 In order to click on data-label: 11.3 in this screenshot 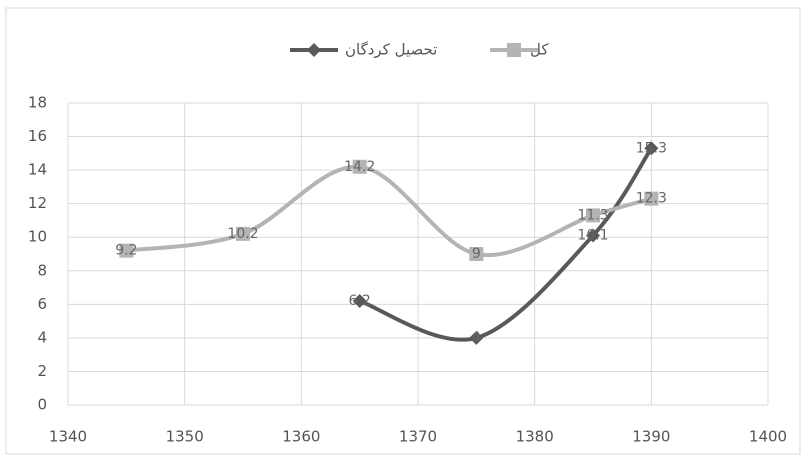, I will do `click(592, 215)`.